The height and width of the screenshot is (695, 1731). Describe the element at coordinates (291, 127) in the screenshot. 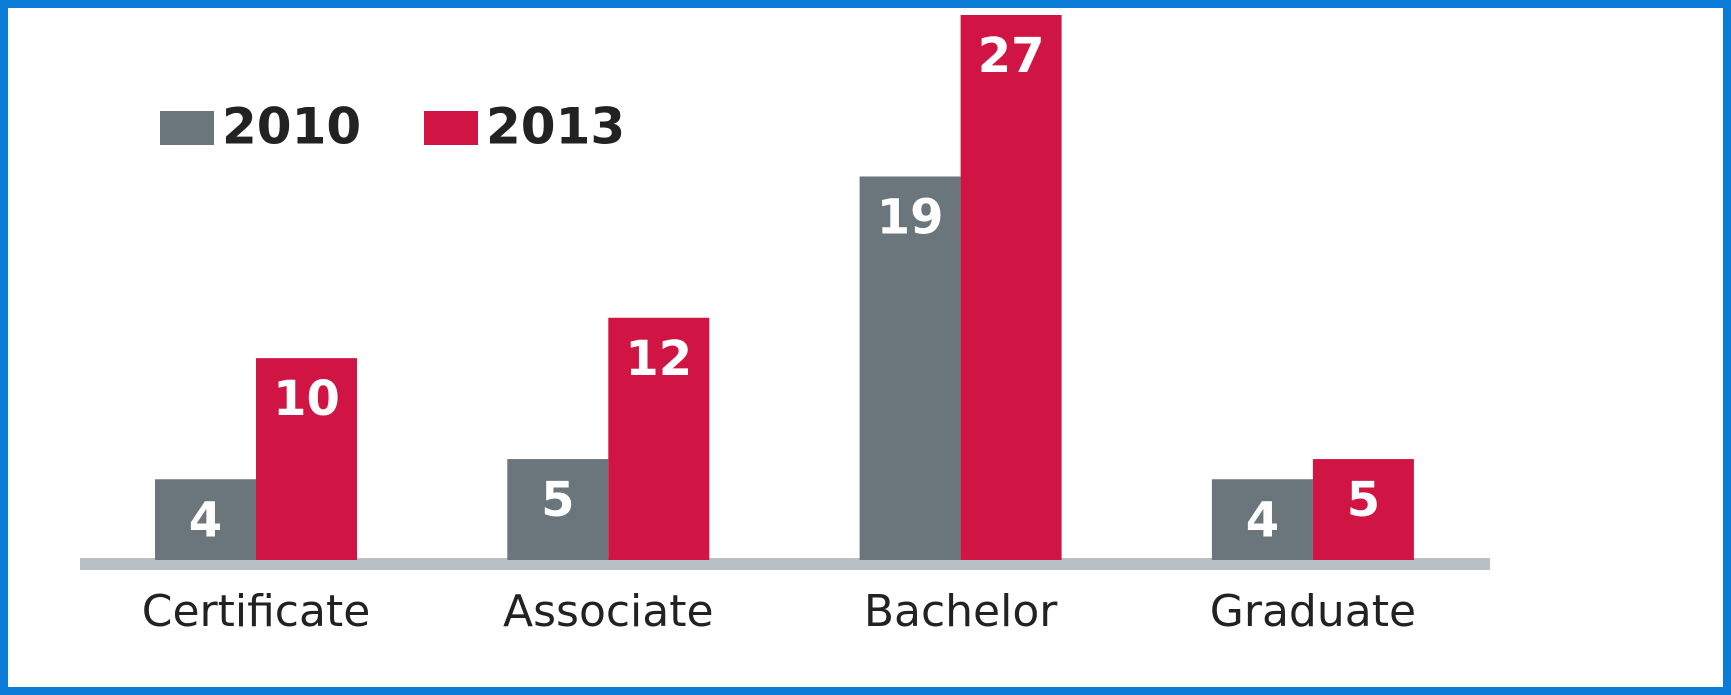

I see `legend-label: 2010` at that location.